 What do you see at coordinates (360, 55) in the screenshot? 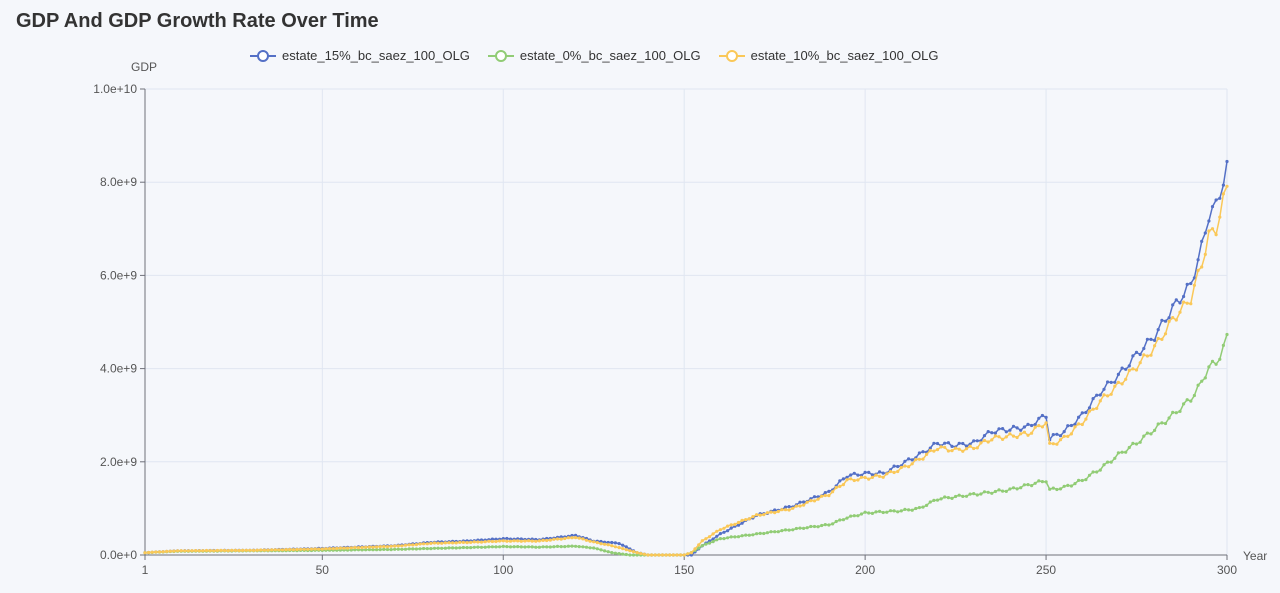
I see `legend-item-estate-15: estate_15%_bc_saez_100_OLG` at bounding box center [360, 55].